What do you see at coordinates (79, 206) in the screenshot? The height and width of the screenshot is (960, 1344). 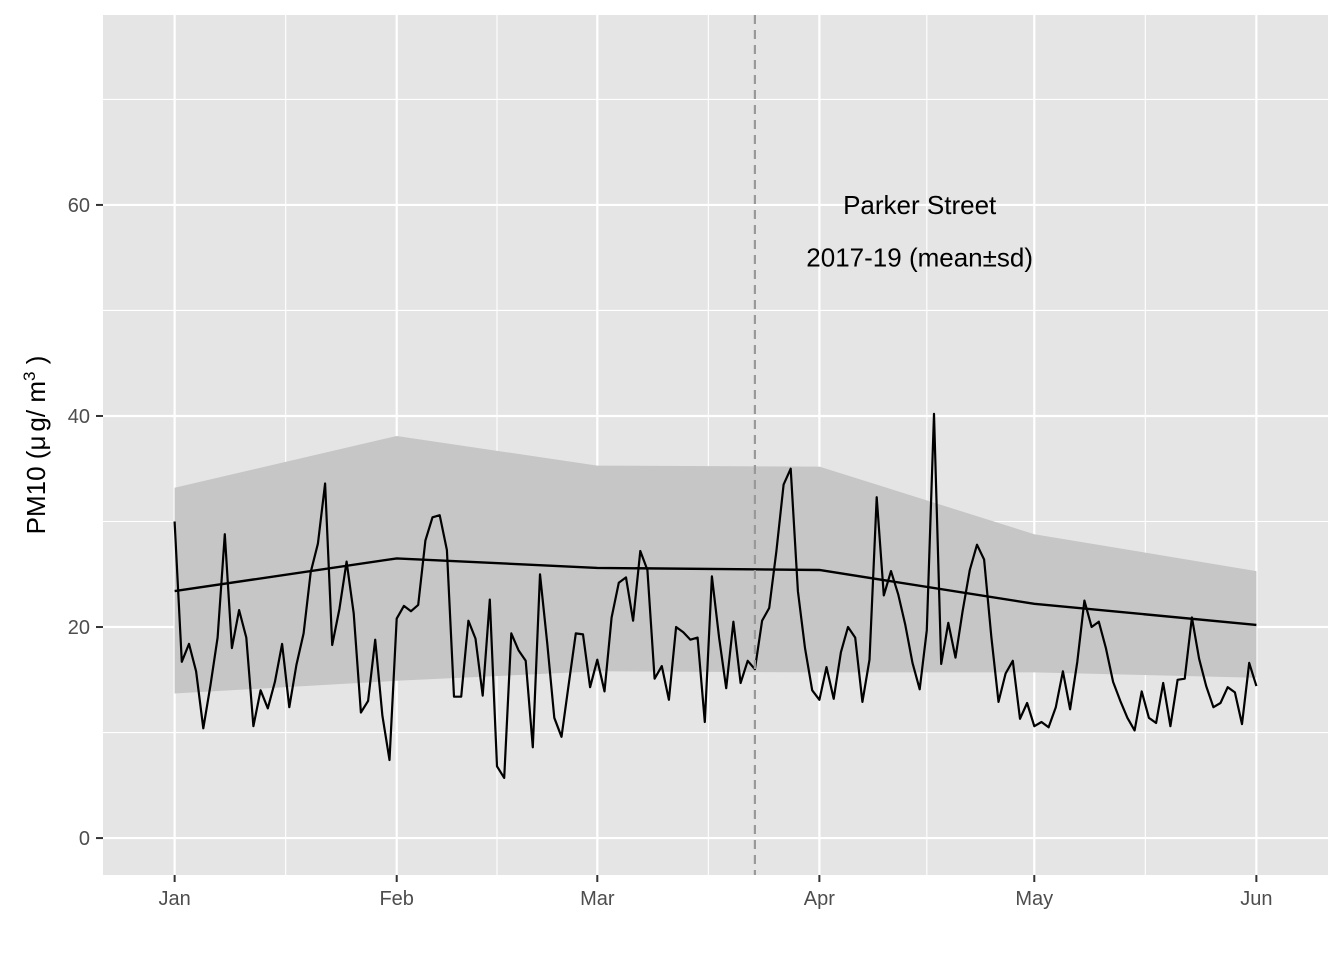 I see `y-tick-label: 60` at bounding box center [79, 206].